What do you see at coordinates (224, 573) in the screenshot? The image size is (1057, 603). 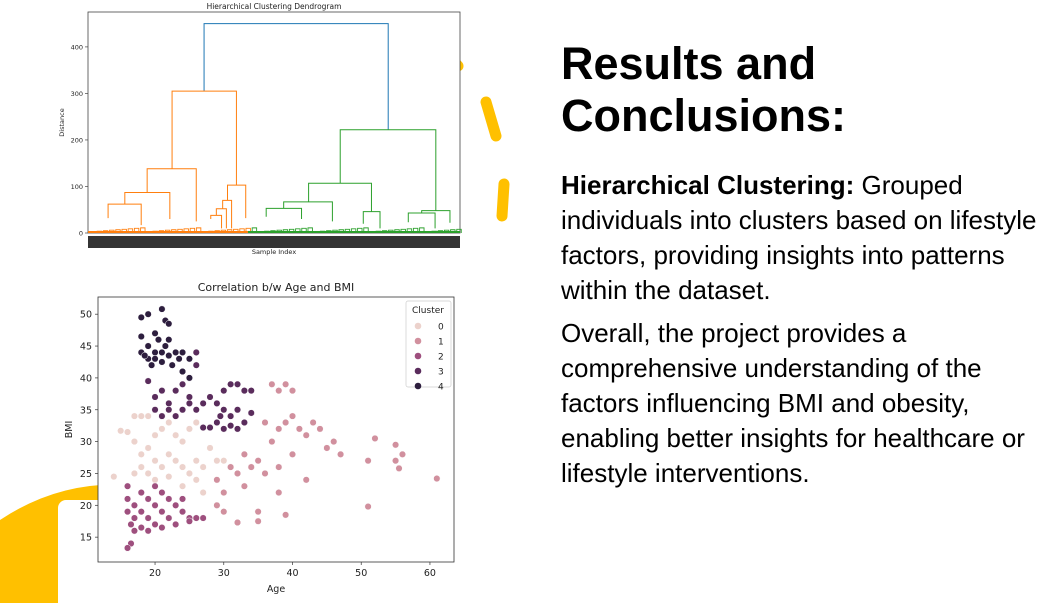 I see `x-tick-label: 30` at bounding box center [224, 573].